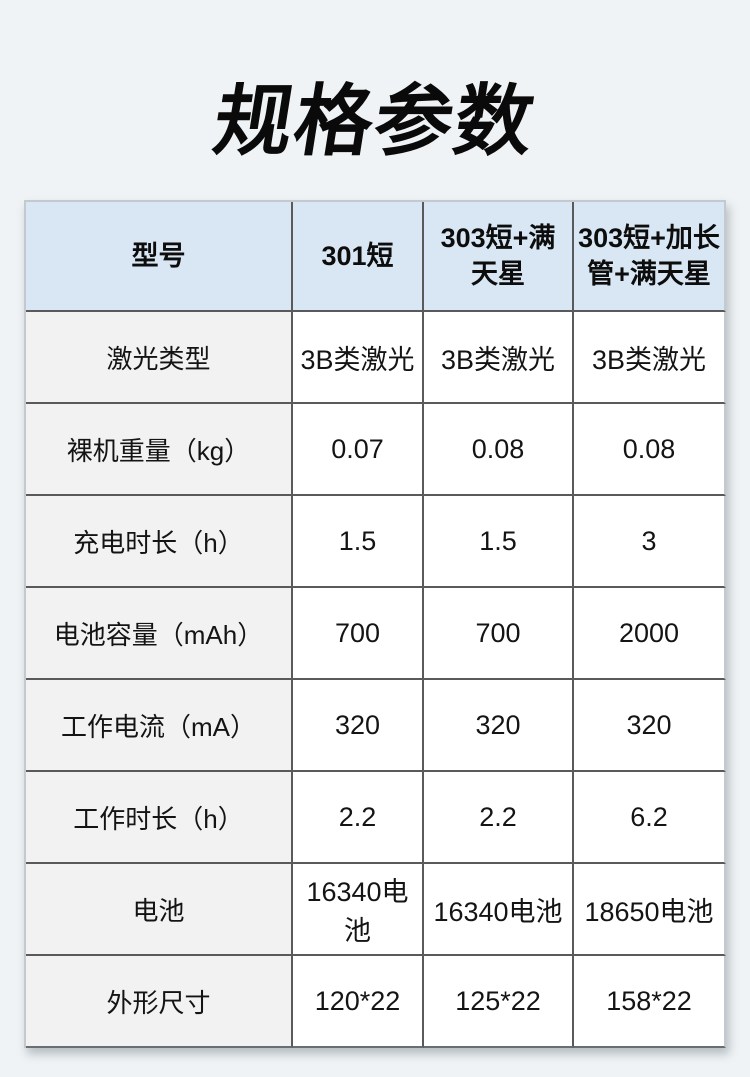  I want to click on row-label: 外形尺寸, so click(159, 1002).